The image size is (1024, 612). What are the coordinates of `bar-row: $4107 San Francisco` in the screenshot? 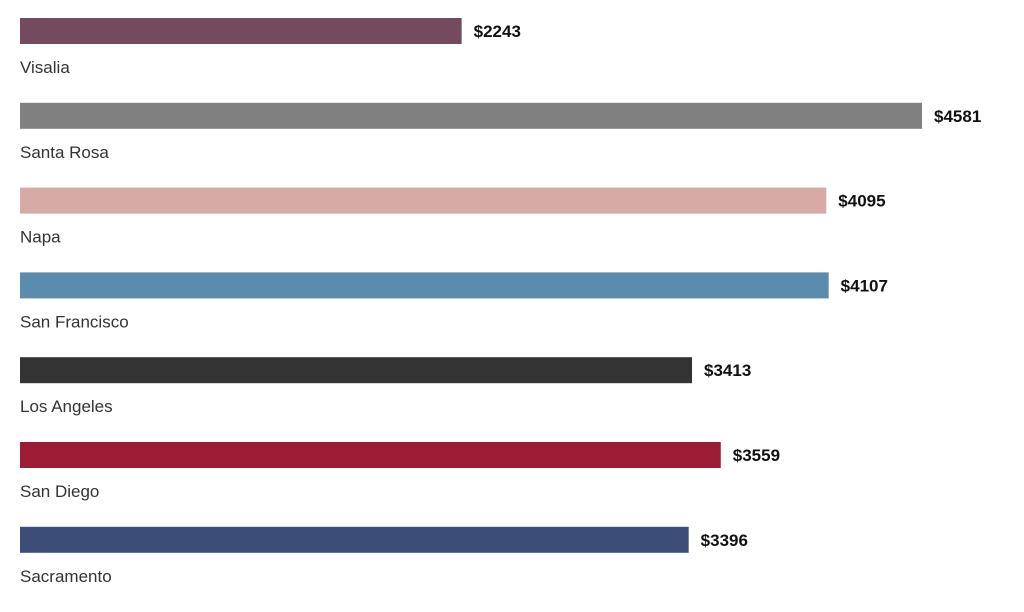 It's located at (454, 301).